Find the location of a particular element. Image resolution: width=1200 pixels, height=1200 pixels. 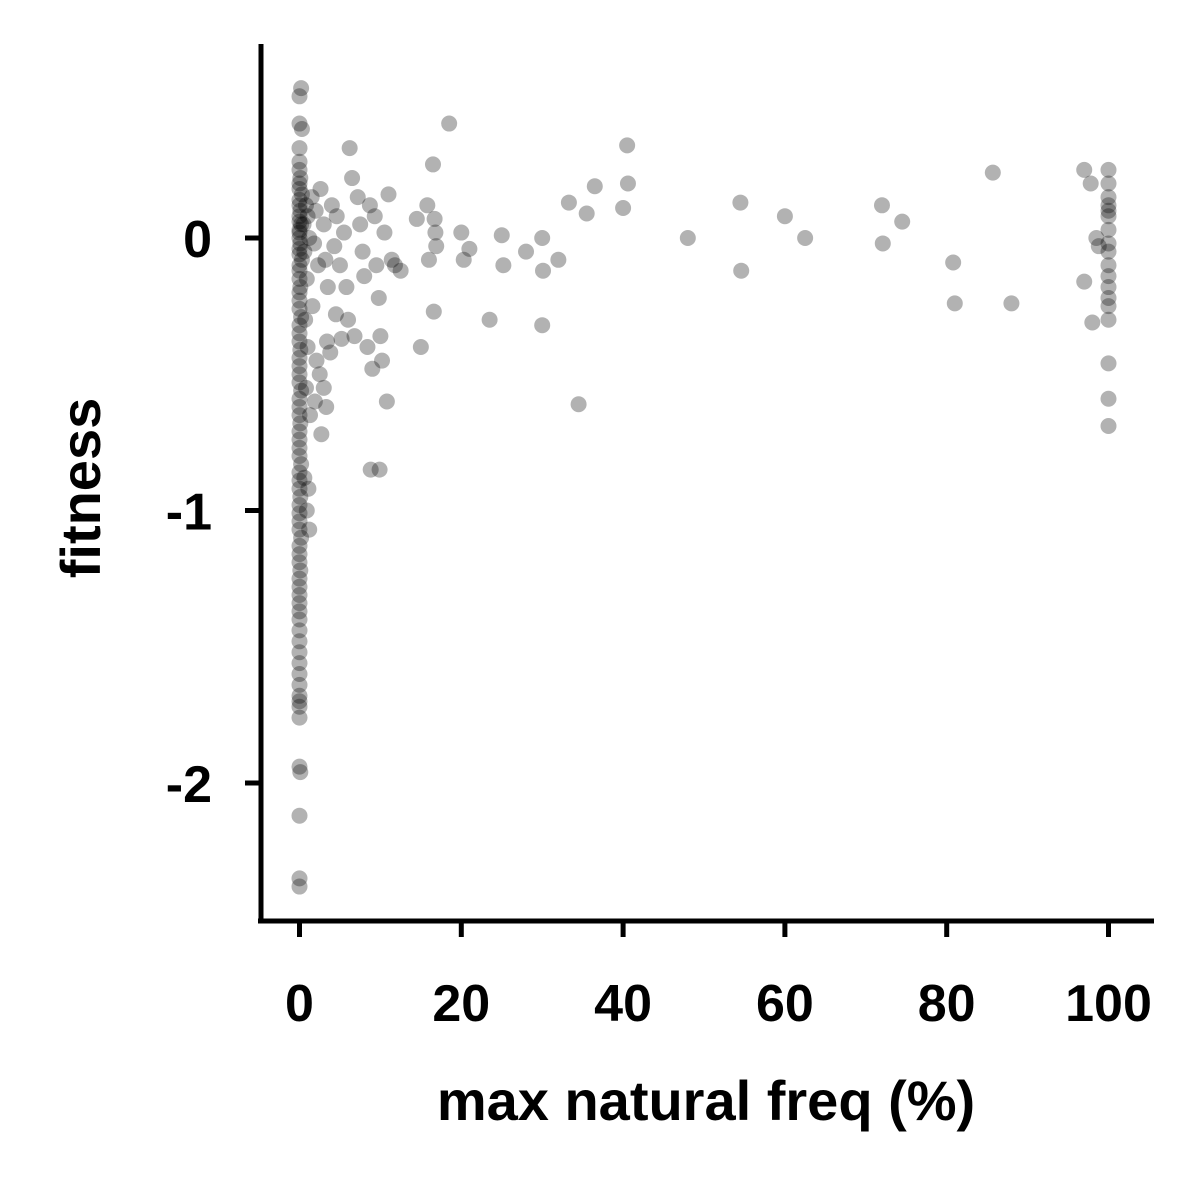

x-tick-label: 60 is located at coordinates (785, 1004).